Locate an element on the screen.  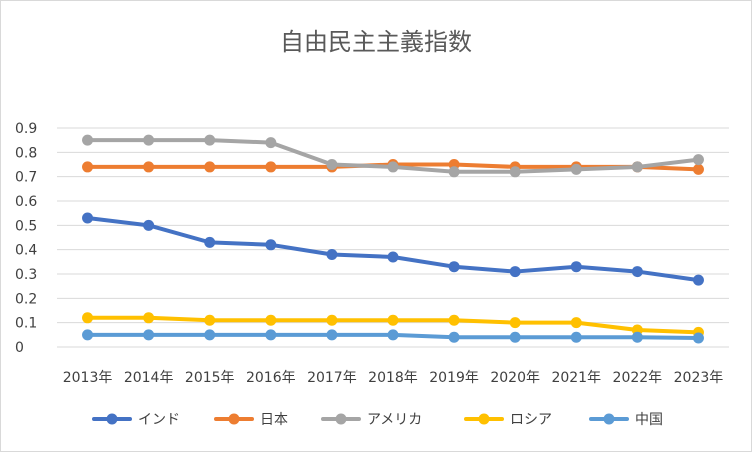
x-tick-label: 2021年 is located at coordinates (576, 378).